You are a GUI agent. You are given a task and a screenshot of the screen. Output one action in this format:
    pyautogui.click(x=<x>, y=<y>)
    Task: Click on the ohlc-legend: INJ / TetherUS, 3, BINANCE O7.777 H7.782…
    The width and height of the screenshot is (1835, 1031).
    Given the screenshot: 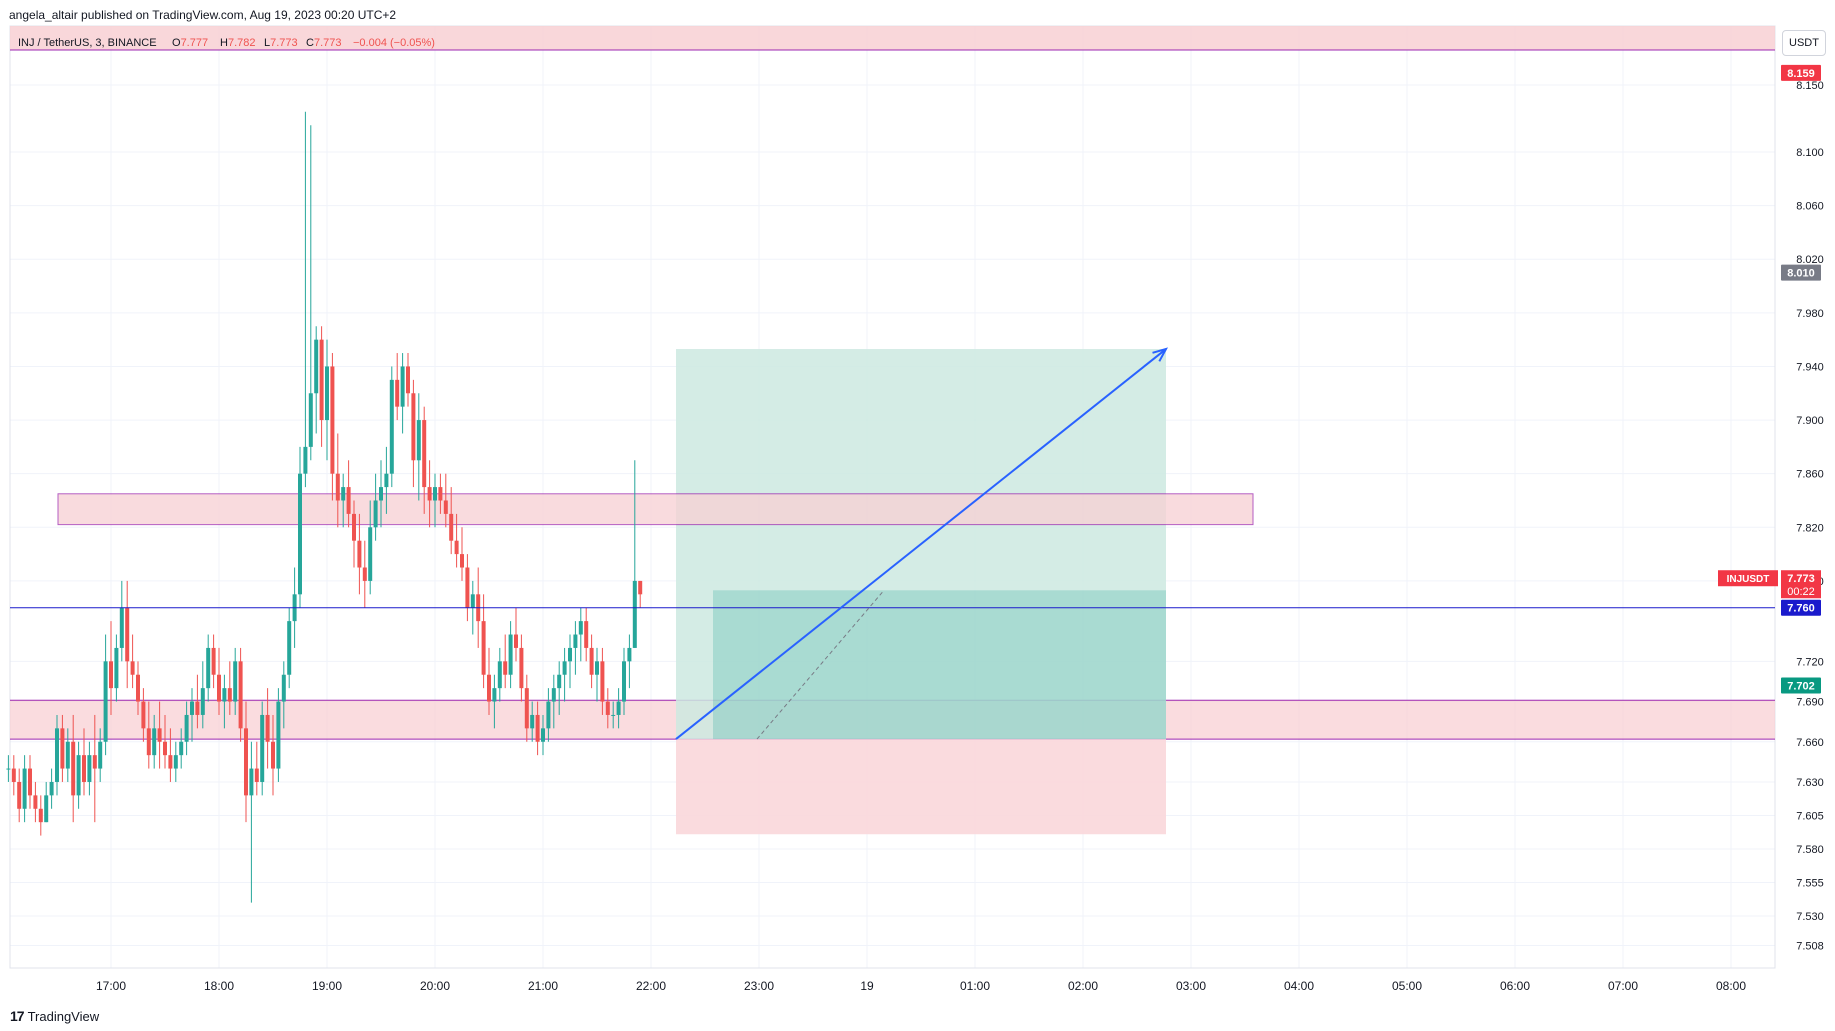 What is the action you would take?
    pyautogui.click(x=226, y=43)
    